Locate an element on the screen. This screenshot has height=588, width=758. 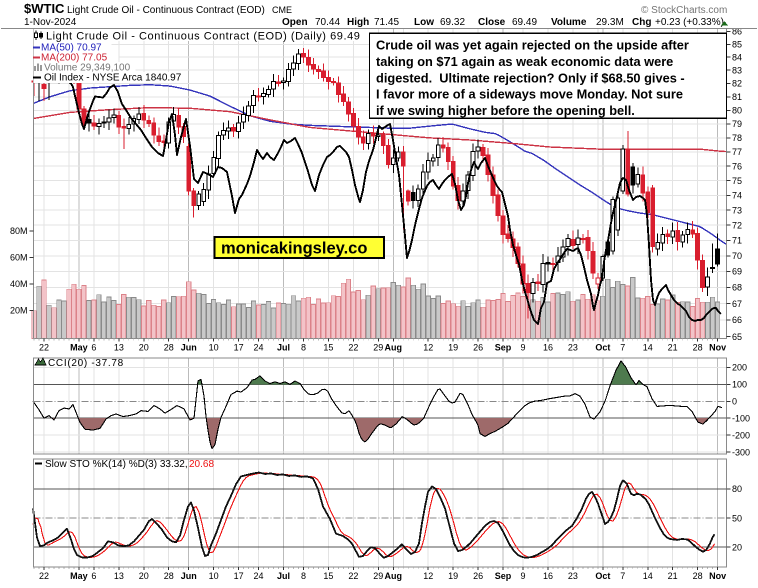
svg-text: 100 is located at coordinates (739, 385).